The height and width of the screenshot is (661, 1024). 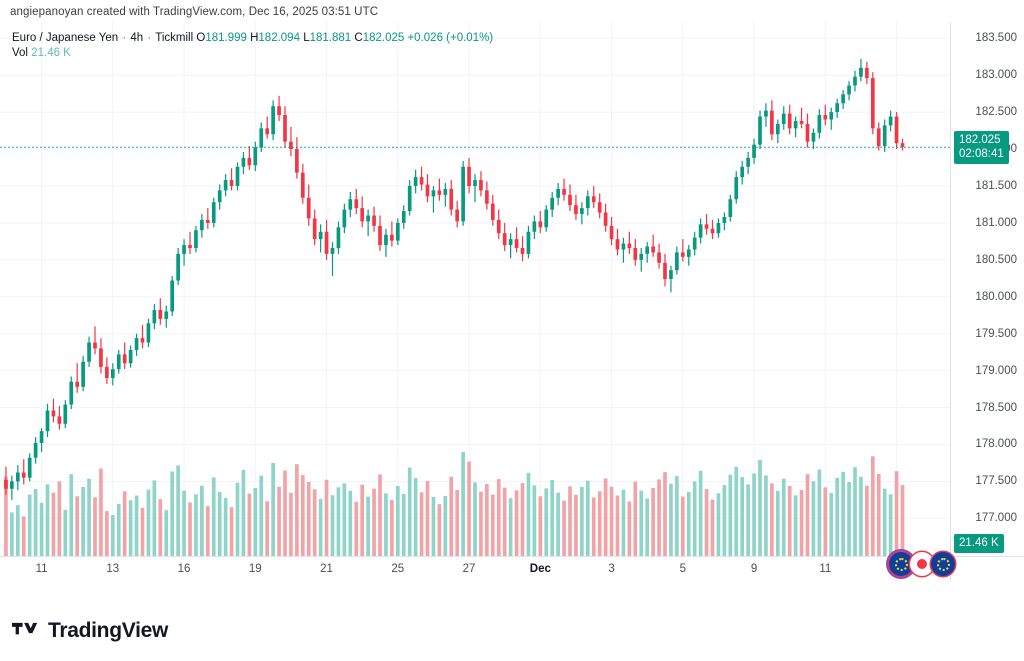 I want to click on time-tick-label: 9, so click(x=754, y=569).